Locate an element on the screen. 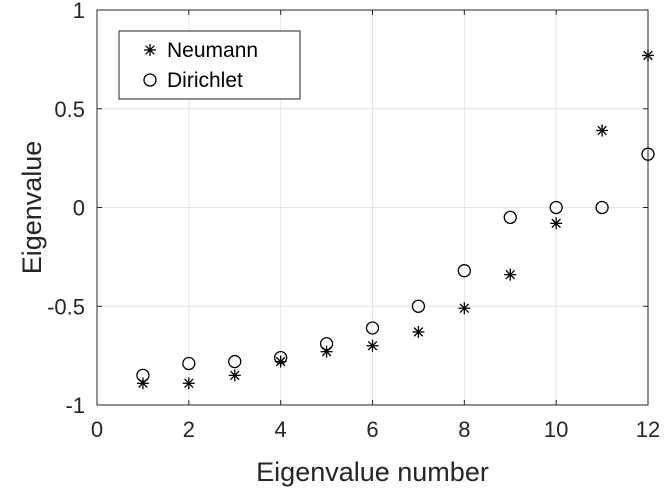 This screenshot has height=496, width=664. y-tick-label: 0.5 is located at coordinates (69, 109).